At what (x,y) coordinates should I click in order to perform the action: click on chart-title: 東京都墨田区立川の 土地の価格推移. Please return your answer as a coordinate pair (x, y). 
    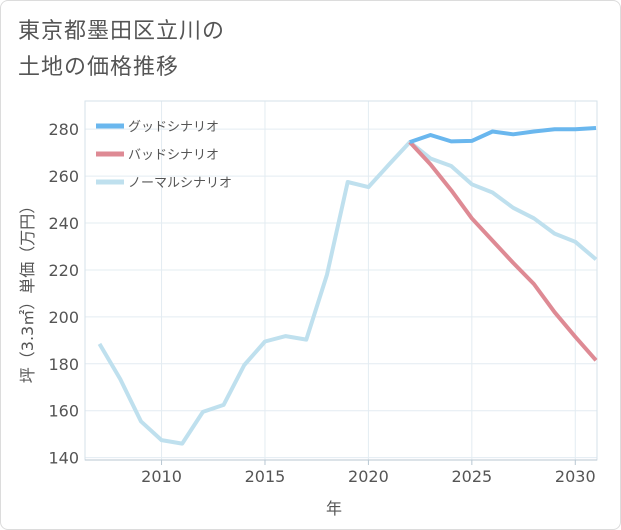
    Looking at the image, I should click on (121, 50).